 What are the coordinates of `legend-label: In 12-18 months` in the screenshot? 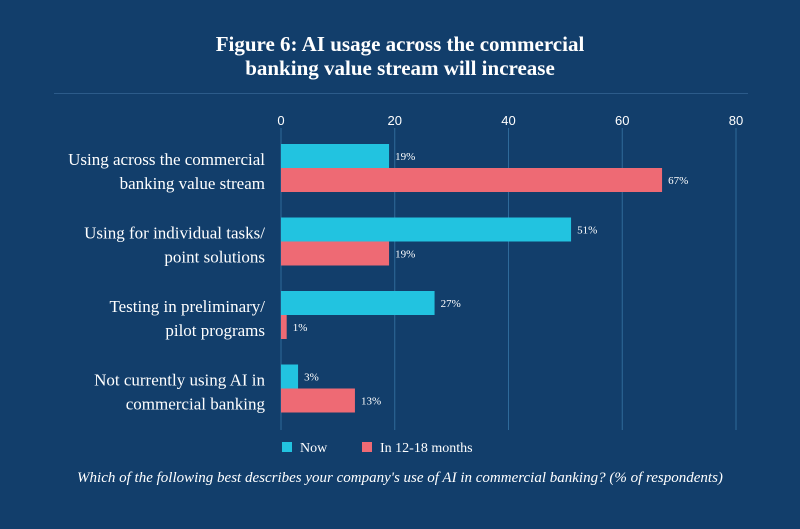 It's located at (426, 448).